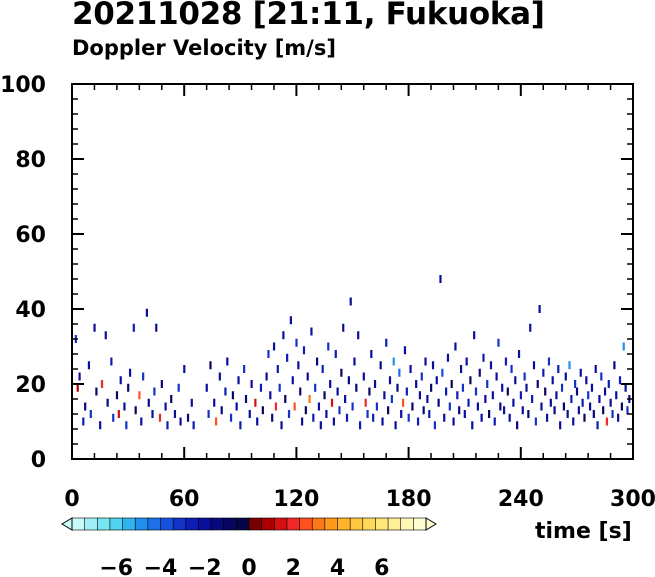  What do you see at coordinates (71, 499) in the screenshot?
I see `x-tick-label: 0` at bounding box center [71, 499].